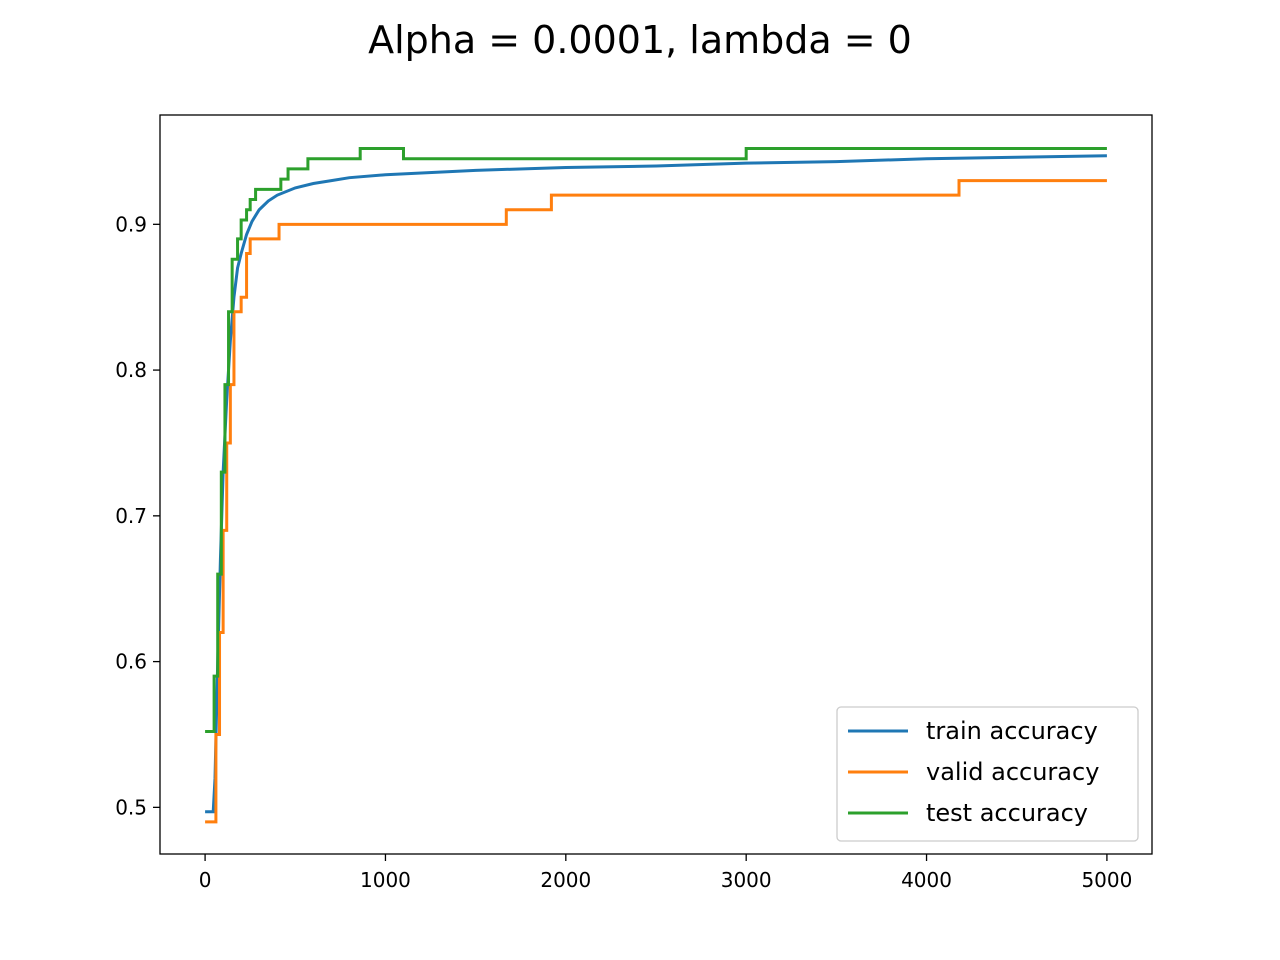 The width and height of the screenshot is (1280, 960). I want to click on x-tick-label: 1000, so click(385, 880).